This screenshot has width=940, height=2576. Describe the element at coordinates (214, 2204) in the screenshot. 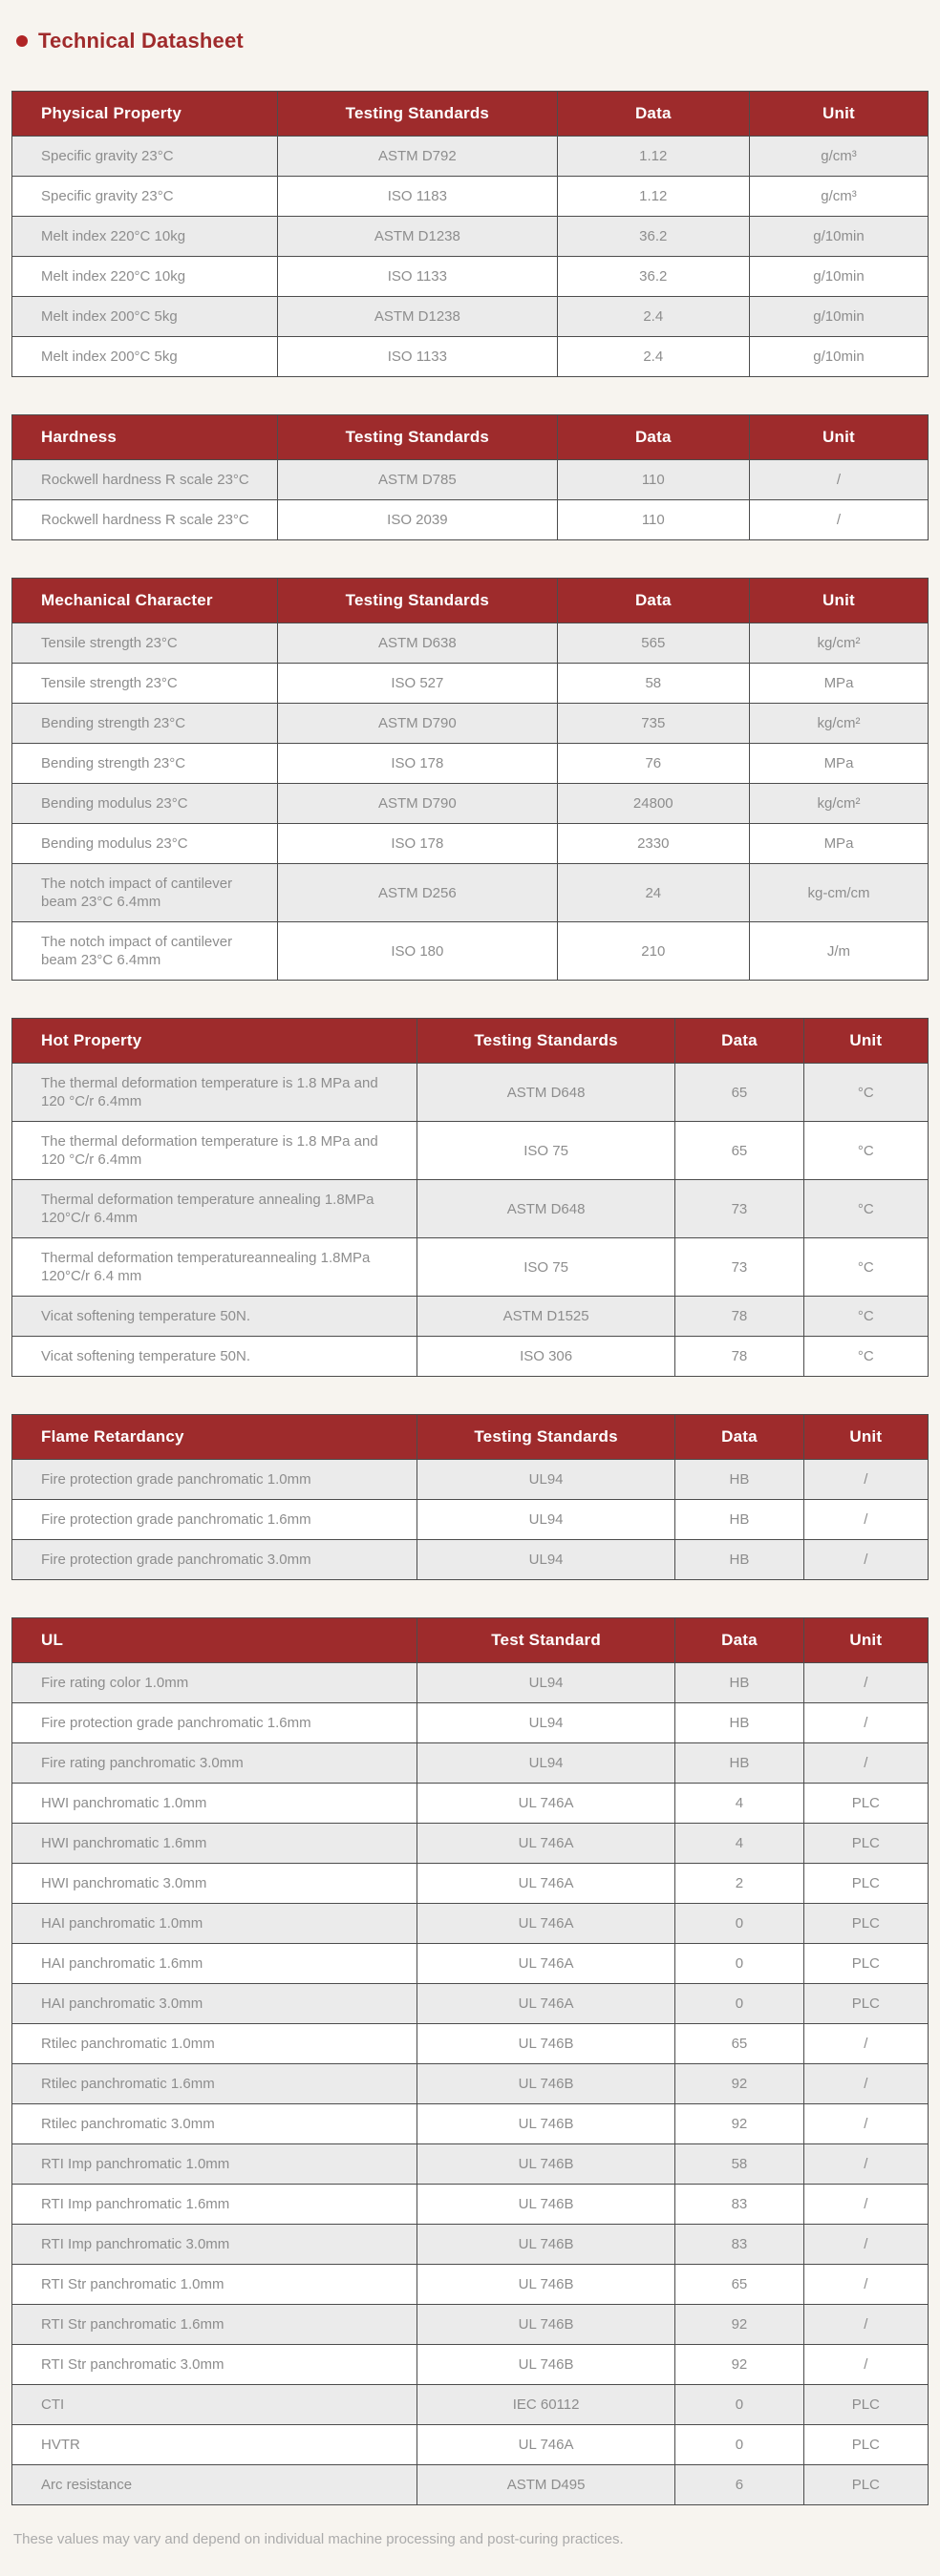

I see `table-cell: RTI Imp panchromatic 1.6mm` at that location.